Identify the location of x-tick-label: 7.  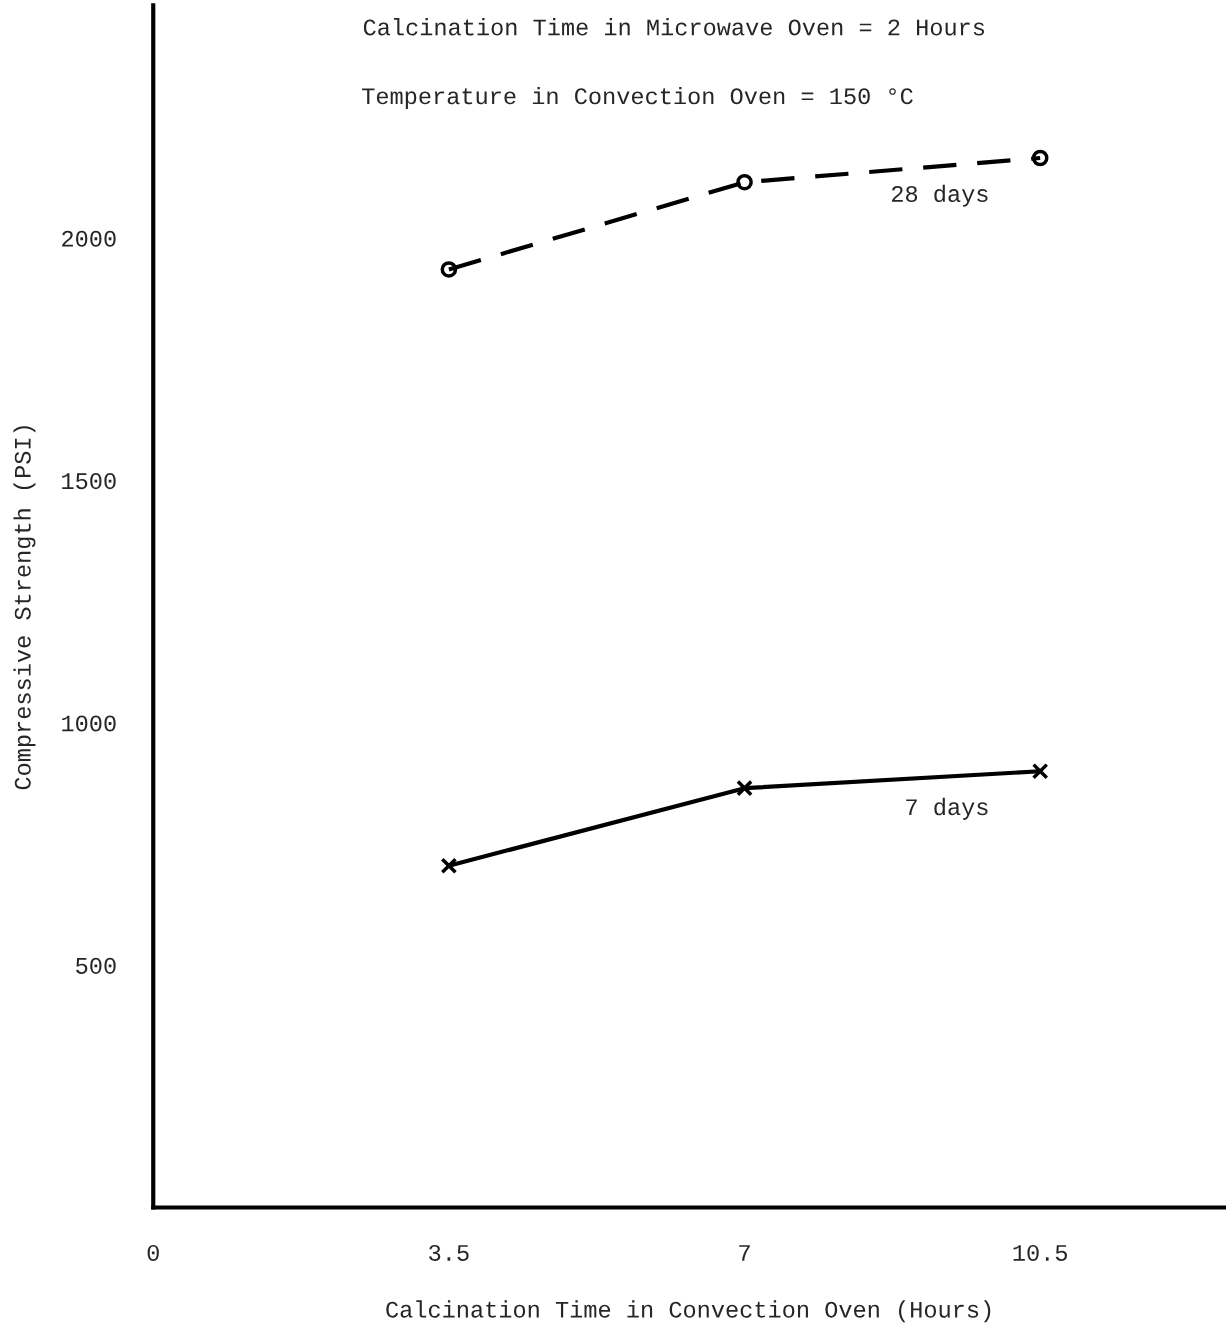
(744, 1253).